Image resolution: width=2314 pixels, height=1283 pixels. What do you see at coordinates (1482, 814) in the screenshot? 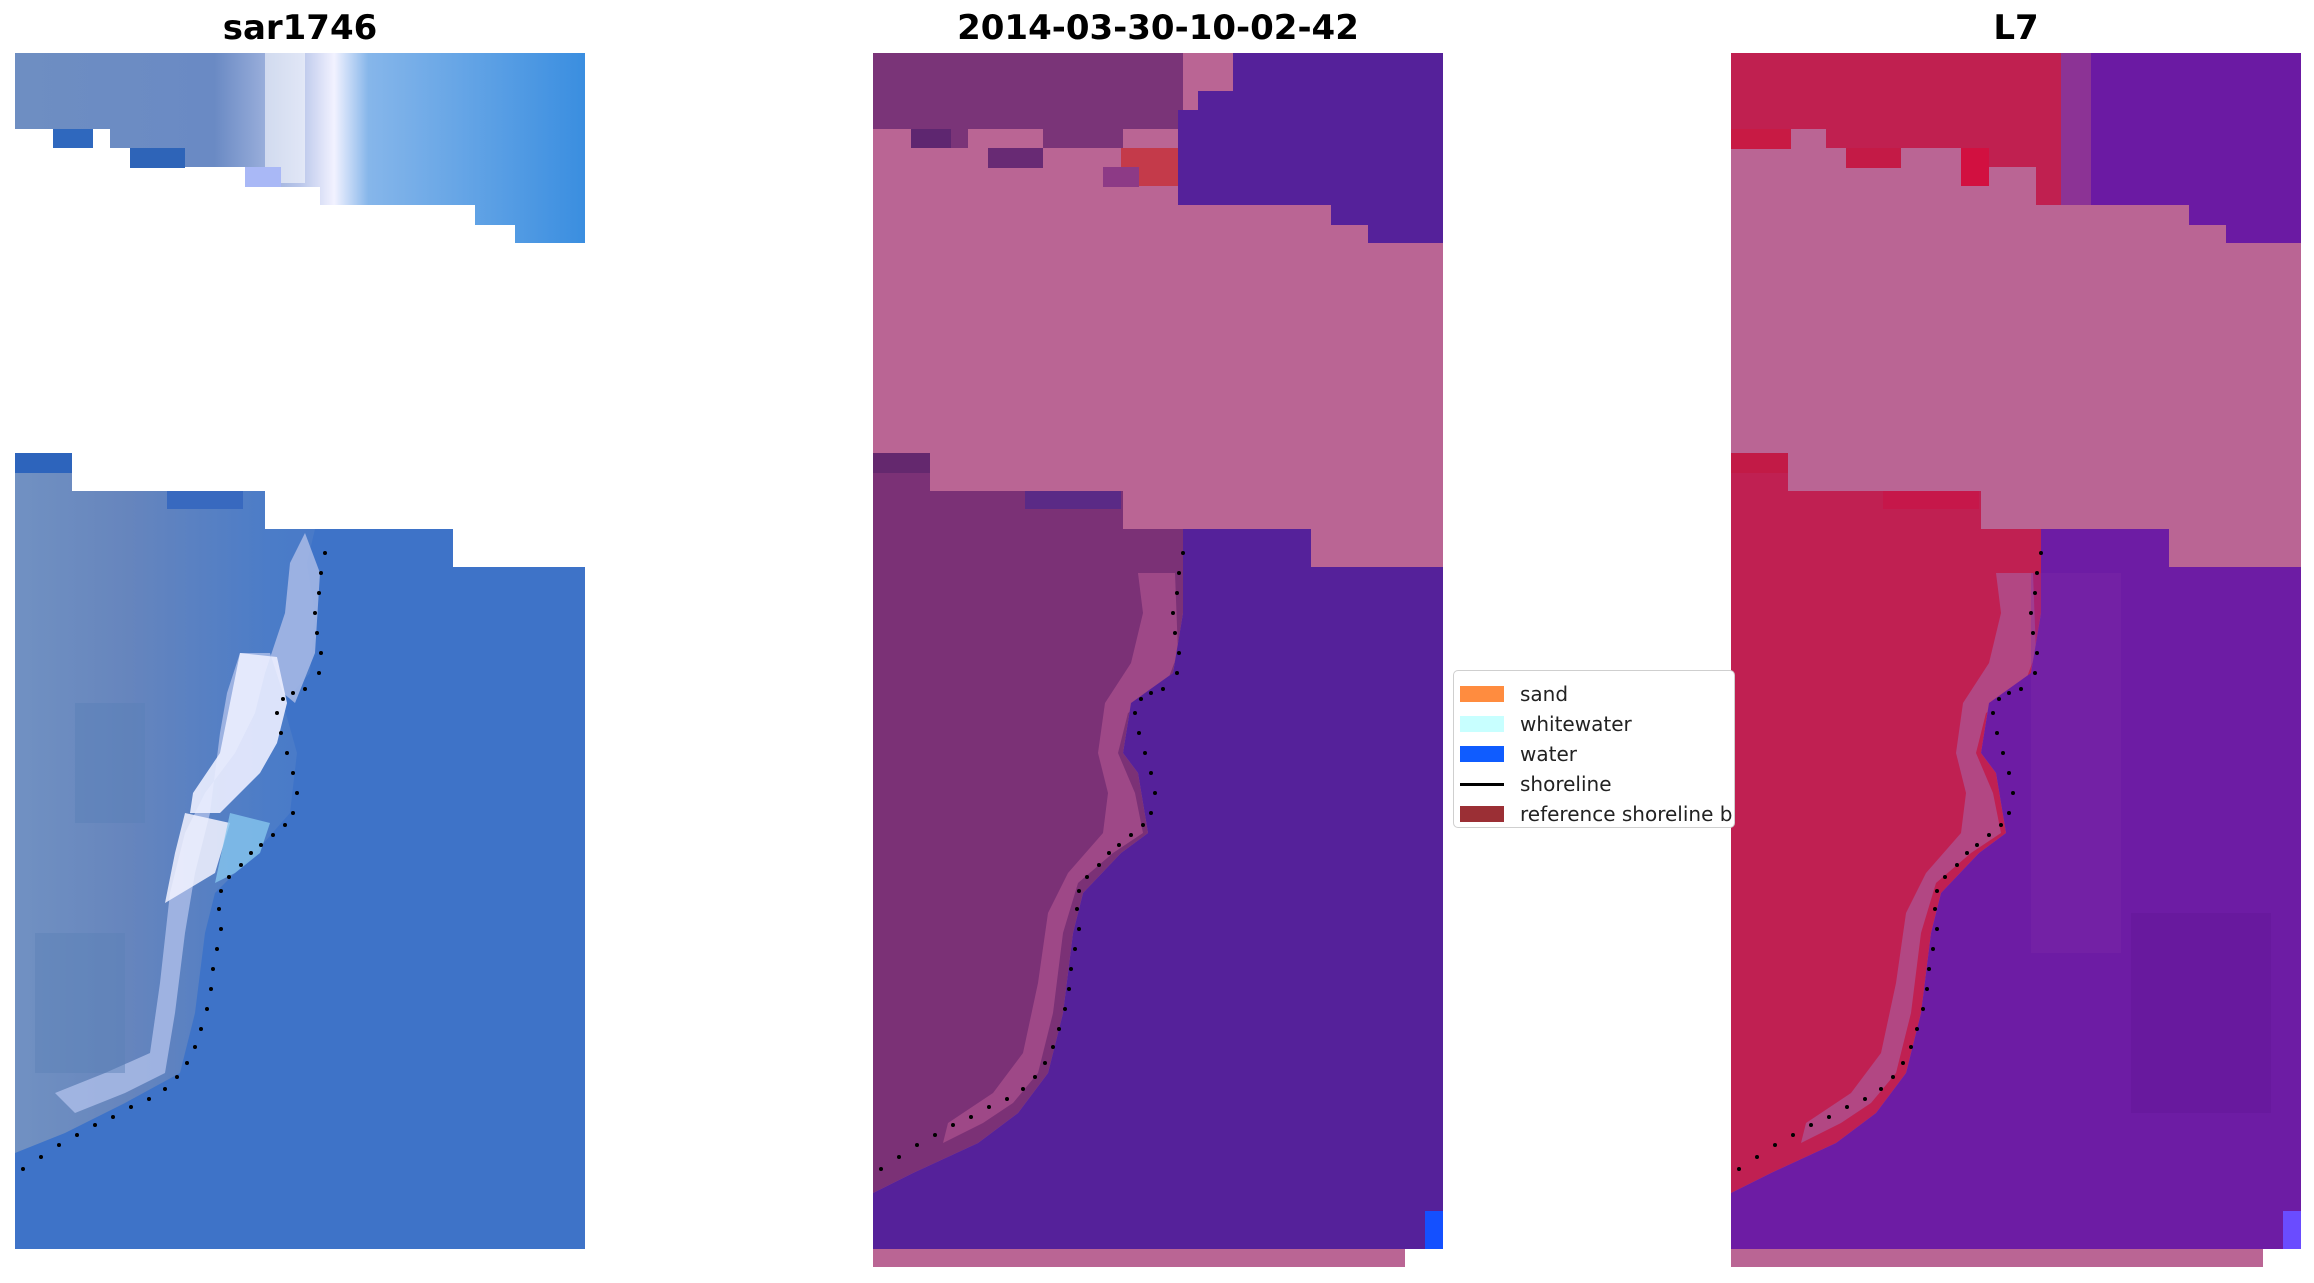
I see `legend-swatch-reference-shoreline` at bounding box center [1482, 814].